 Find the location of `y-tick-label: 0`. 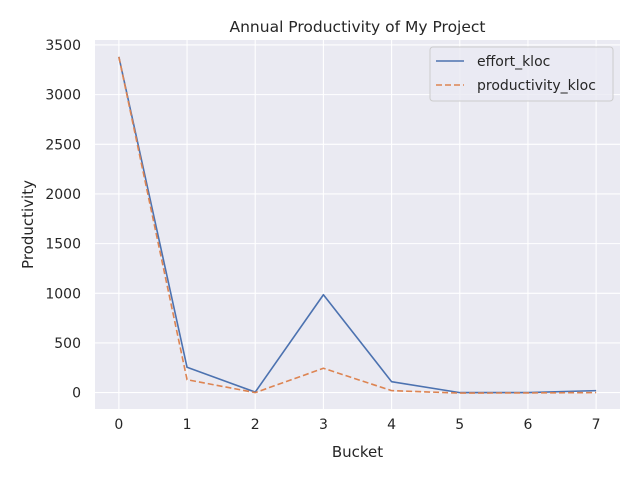

y-tick-label: 0 is located at coordinates (76, 394).